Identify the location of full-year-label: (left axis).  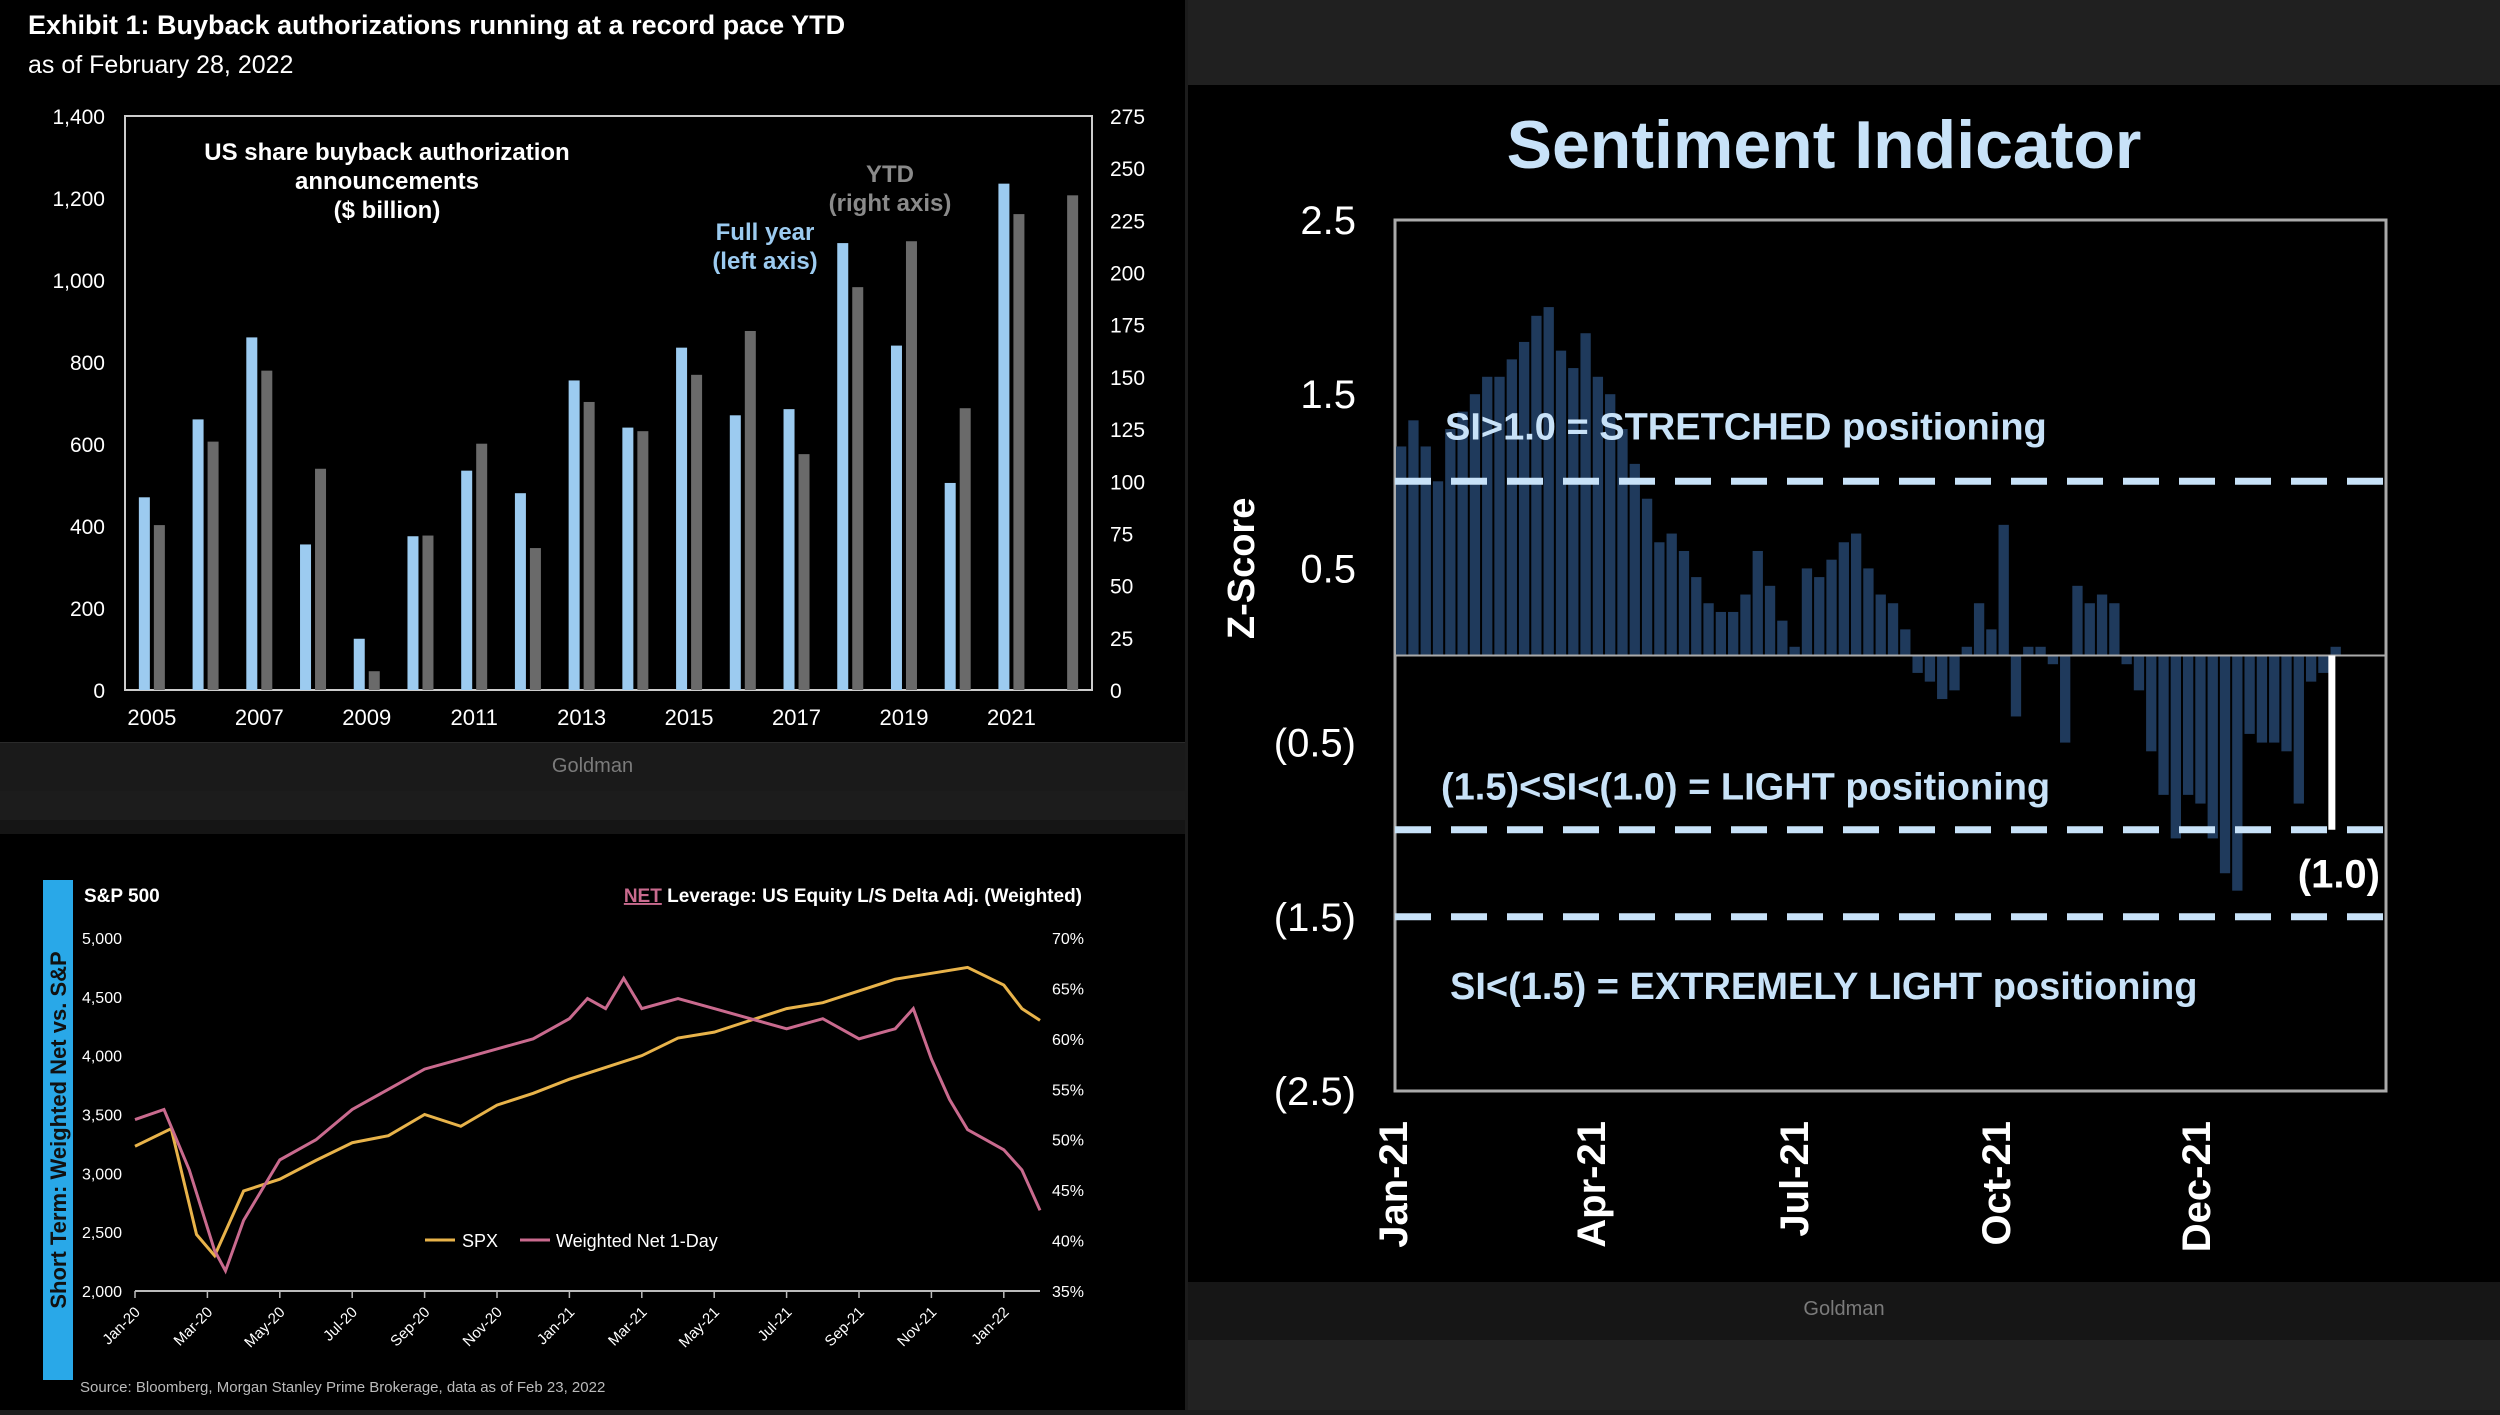
(764, 261).